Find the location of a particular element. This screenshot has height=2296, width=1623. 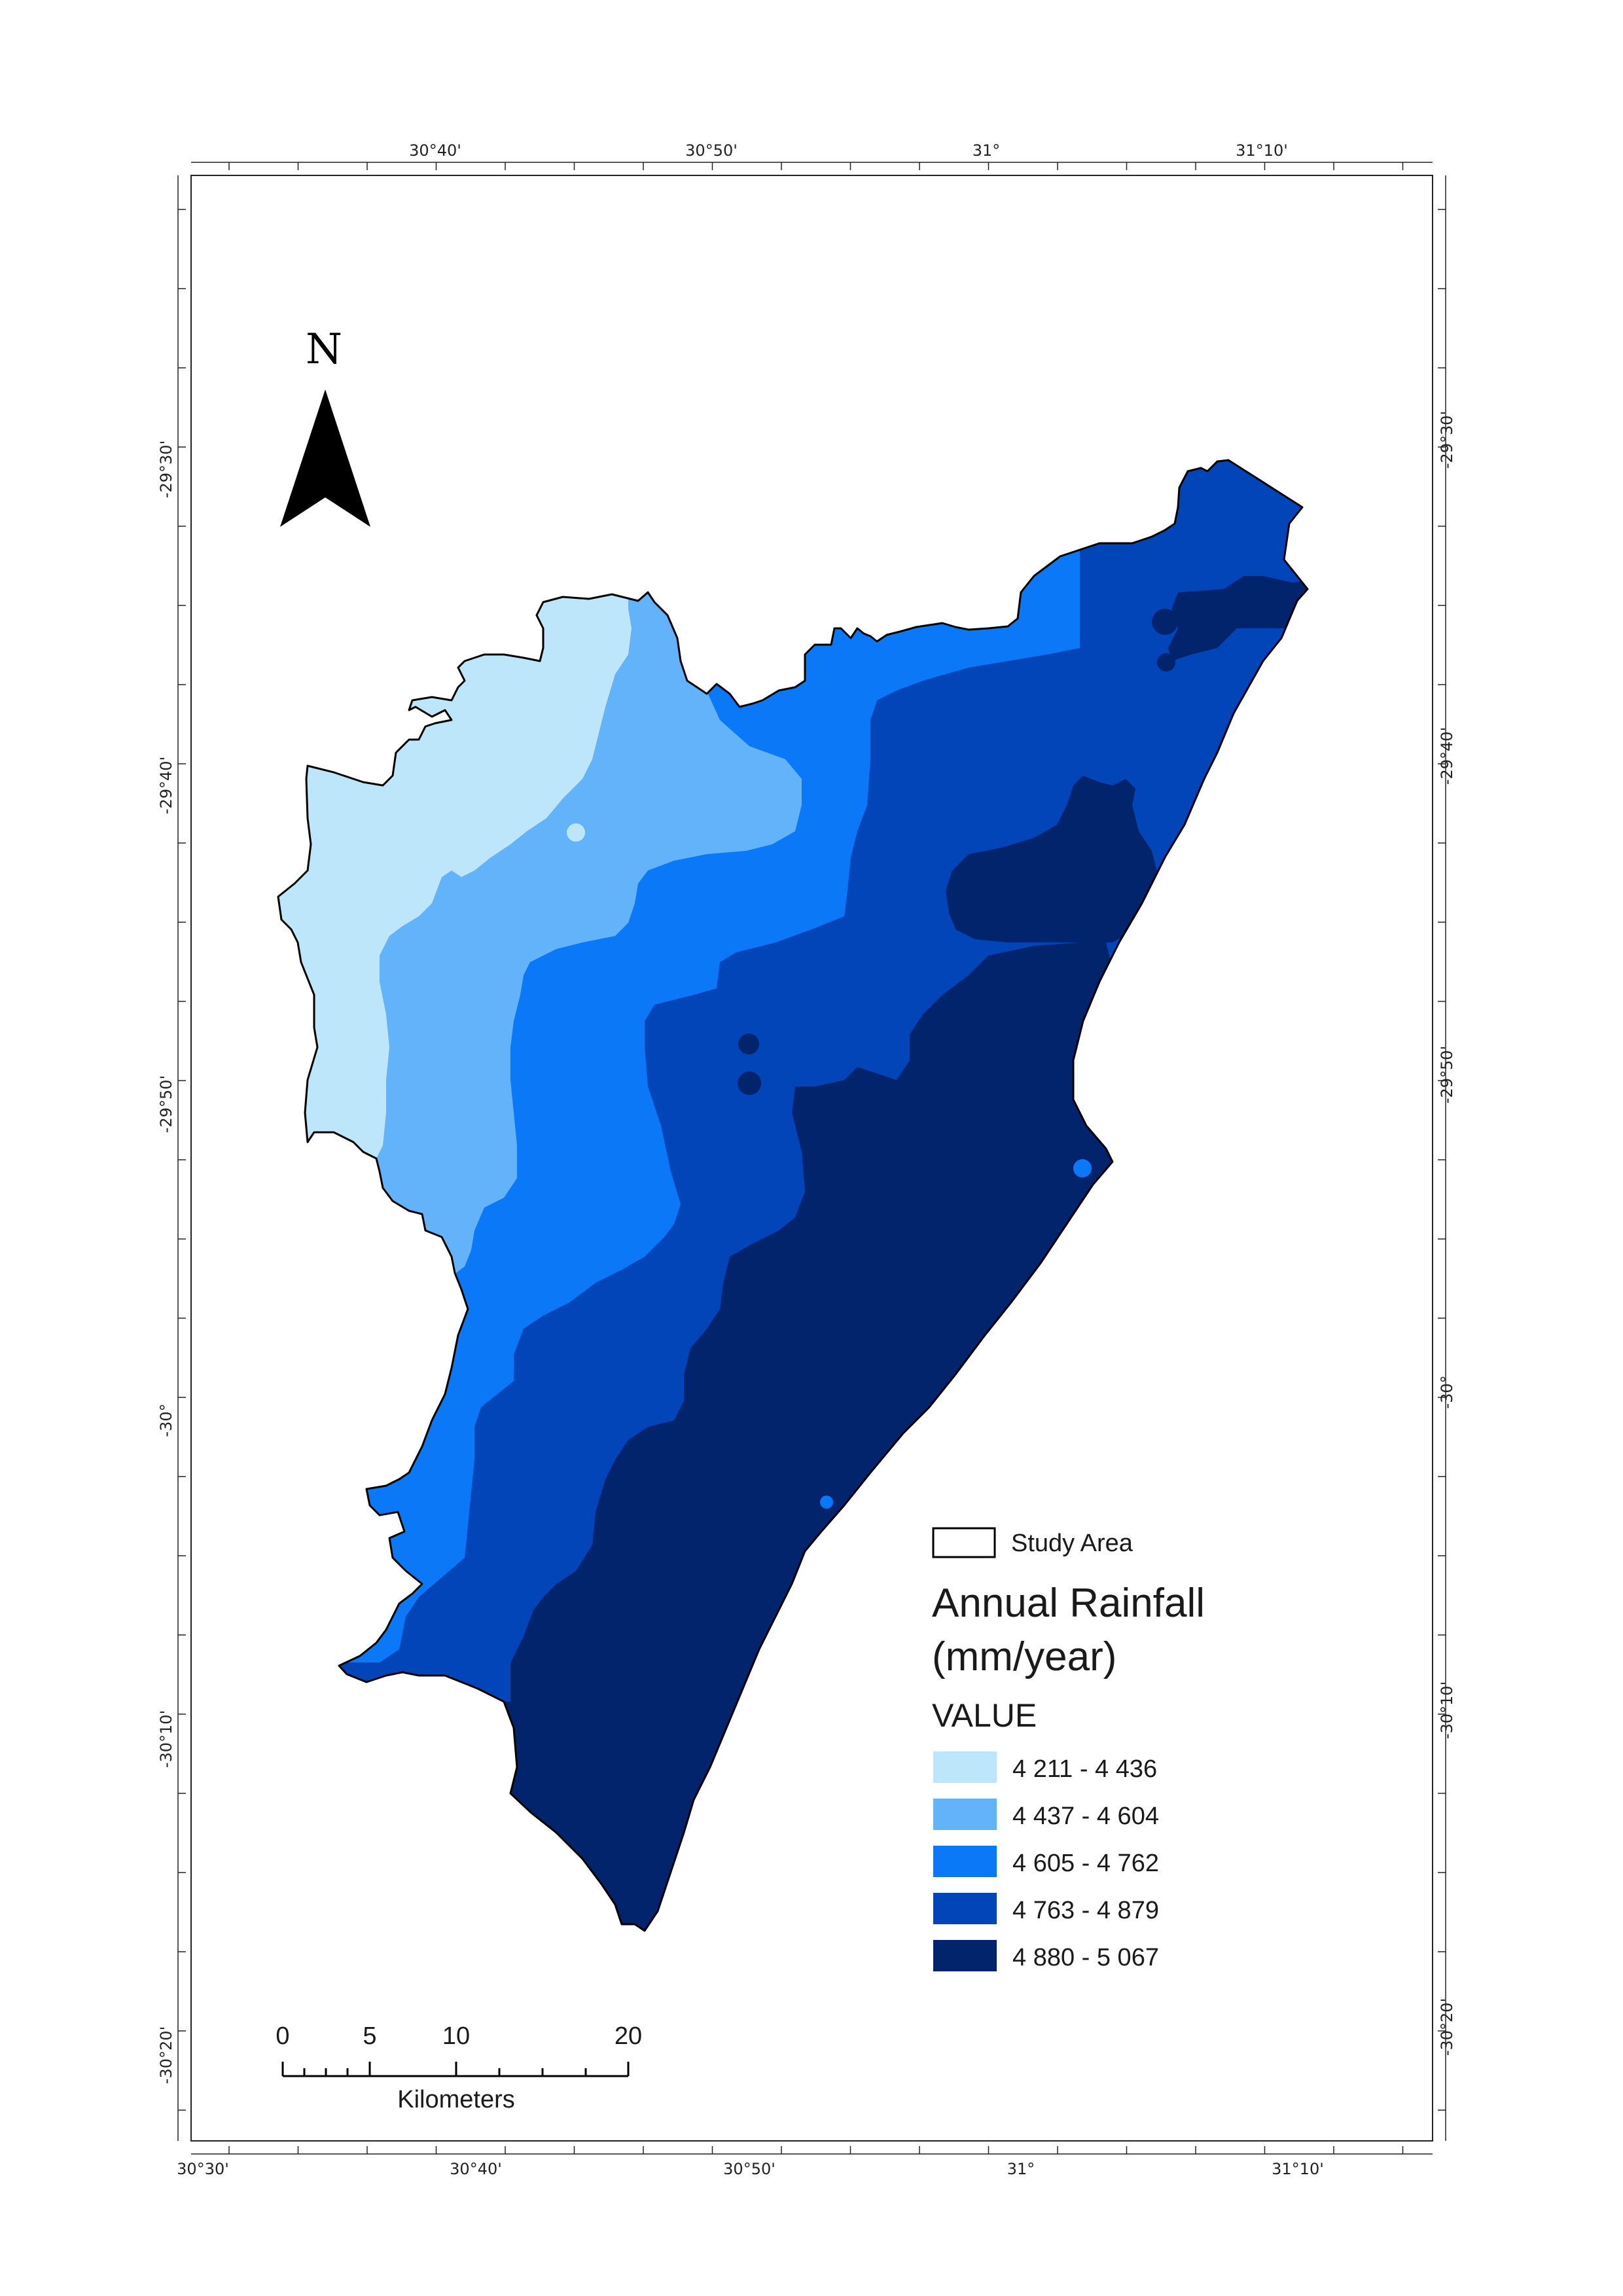

legend-class-label: 4 880 - 5 067 is located at coordinates (1085, 1957).